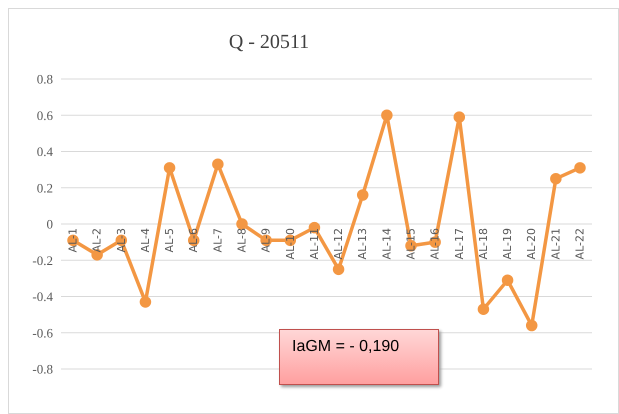 This screenshot has width=619, height=414. I want to click on x-tick-label: AL-13, so click(363, 244).